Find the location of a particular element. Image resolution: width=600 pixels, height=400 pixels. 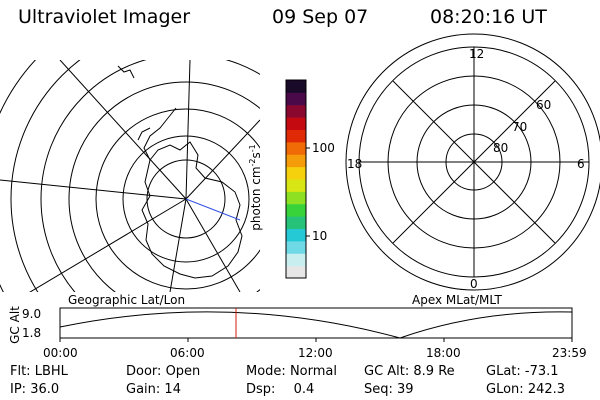

time-label: 08:20:16 UT is located at coordinates (488, 17).